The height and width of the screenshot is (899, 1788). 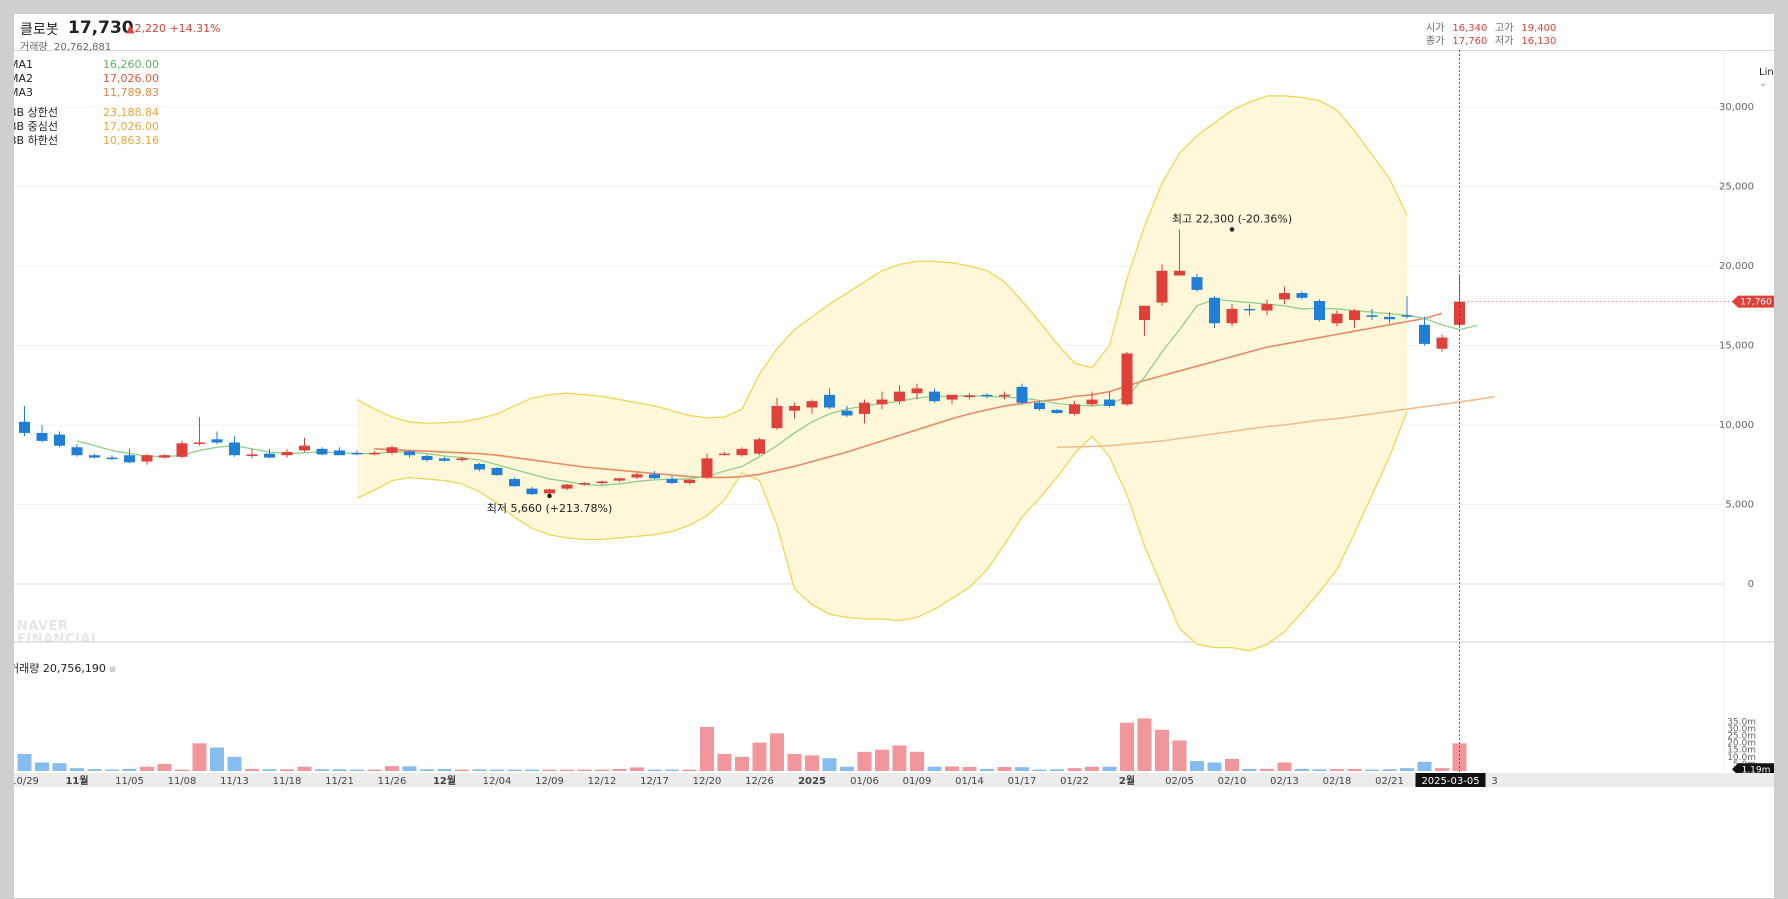 What do you see at coordinates (1284, 781) in the screenshot?
I see `x-tick-label: 02/13` at bounding box center [1284, 781].